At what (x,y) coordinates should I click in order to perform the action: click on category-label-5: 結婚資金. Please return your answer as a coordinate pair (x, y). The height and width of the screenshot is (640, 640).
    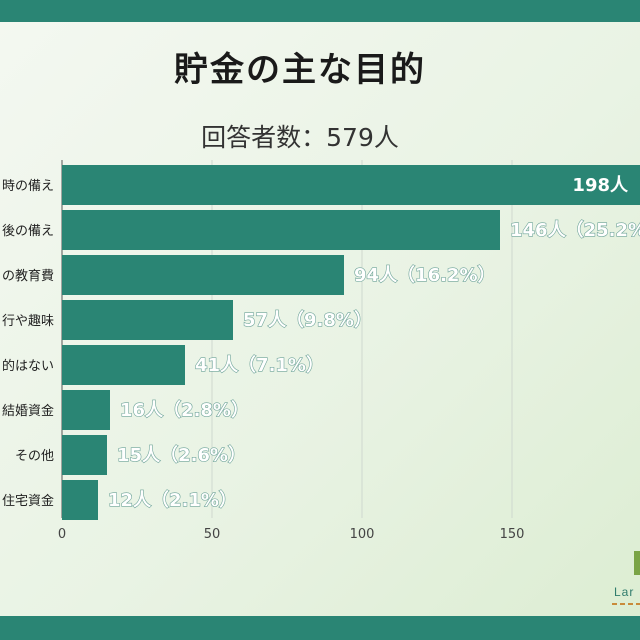
    Looking at the image, I should click on (28, 411).